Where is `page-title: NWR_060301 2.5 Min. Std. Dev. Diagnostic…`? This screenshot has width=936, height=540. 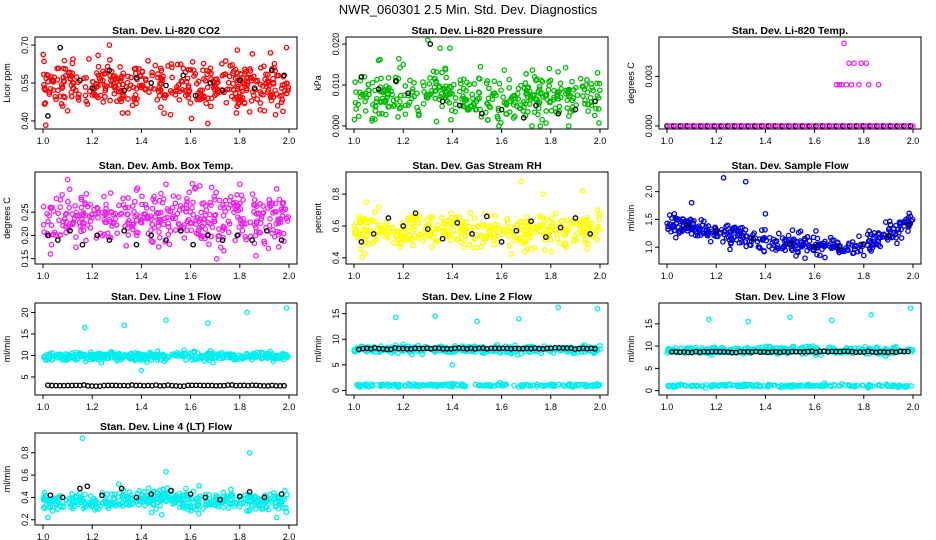
page-title: NWR_060301 2.5 Min. Std. Dev. Diagnostic… is located at coordinates (468, 9).